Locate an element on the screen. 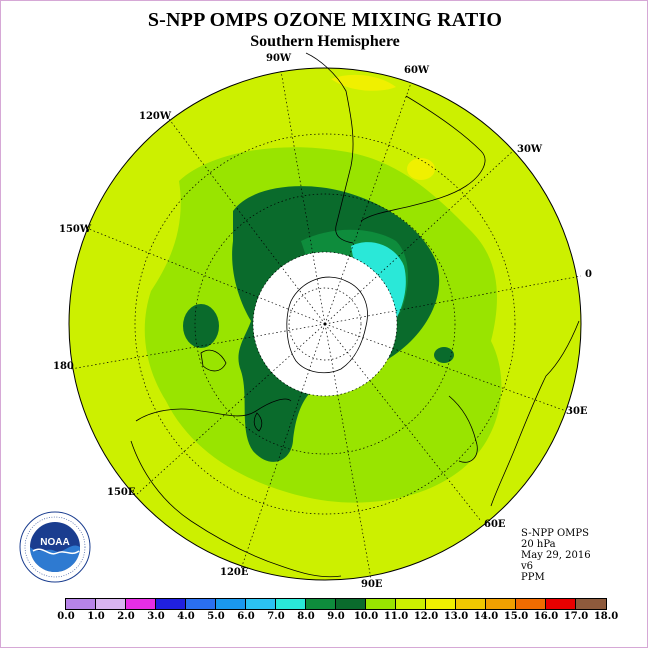 The height and width of the screenshot is (648, 648). lon-label-30e: 30E is located at coordinates (577, 411).